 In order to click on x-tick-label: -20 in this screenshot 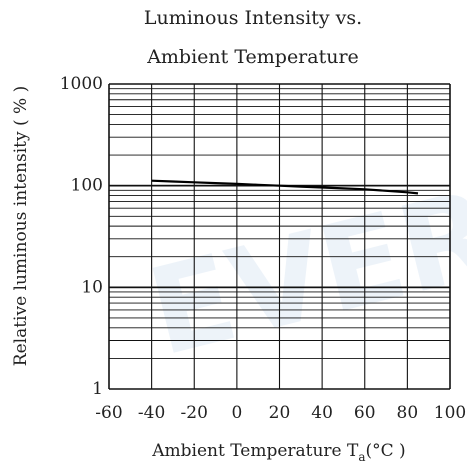, I will do `click(194, 413)`.